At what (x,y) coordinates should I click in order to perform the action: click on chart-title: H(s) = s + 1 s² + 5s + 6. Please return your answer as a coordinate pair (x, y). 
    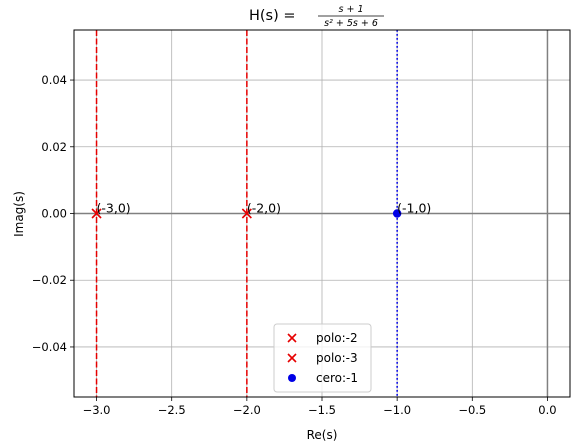
    Looking at the image, I should click on (316, 16).